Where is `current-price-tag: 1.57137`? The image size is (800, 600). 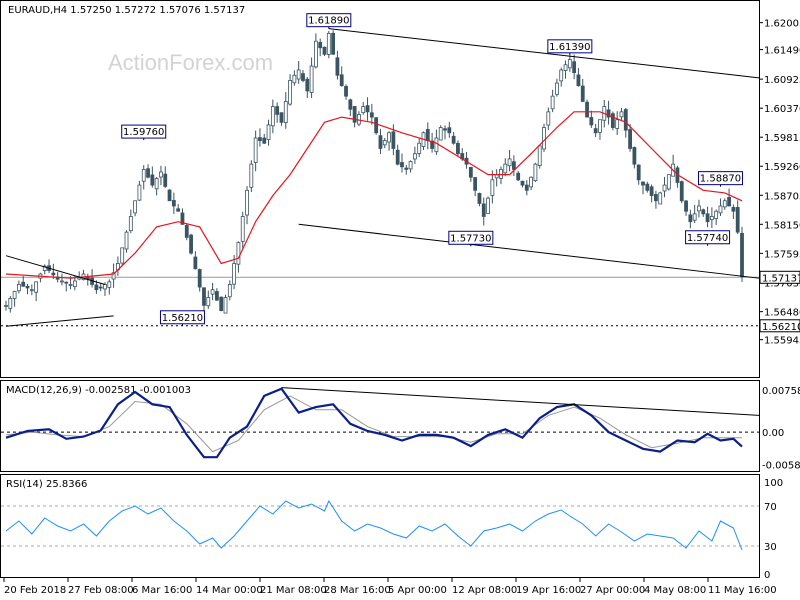 current-price-tag: 1.57137 is located at coordinates (779, 277).